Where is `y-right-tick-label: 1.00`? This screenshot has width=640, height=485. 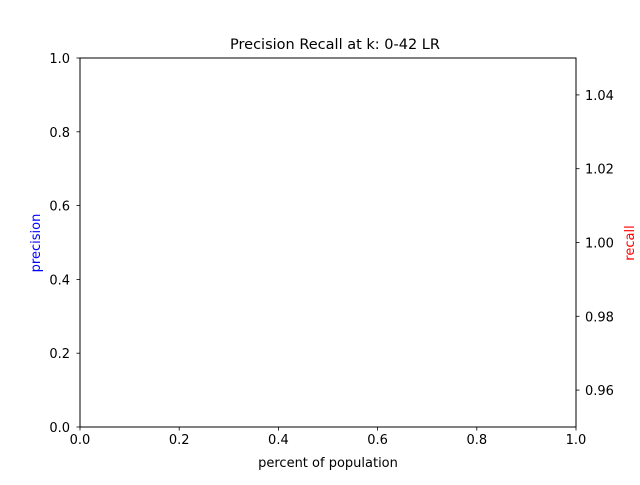
y-right-tick-label: 1.00 is located at coordinates (599, 244).